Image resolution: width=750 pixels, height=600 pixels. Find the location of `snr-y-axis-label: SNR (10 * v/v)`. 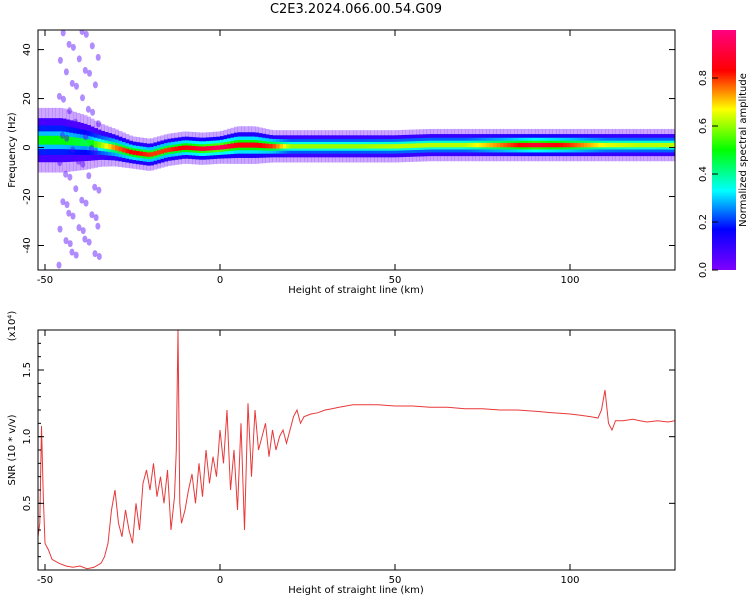

snr-y-axis-label: SNR (10 * v/v) is located at coordinates (12, 449).